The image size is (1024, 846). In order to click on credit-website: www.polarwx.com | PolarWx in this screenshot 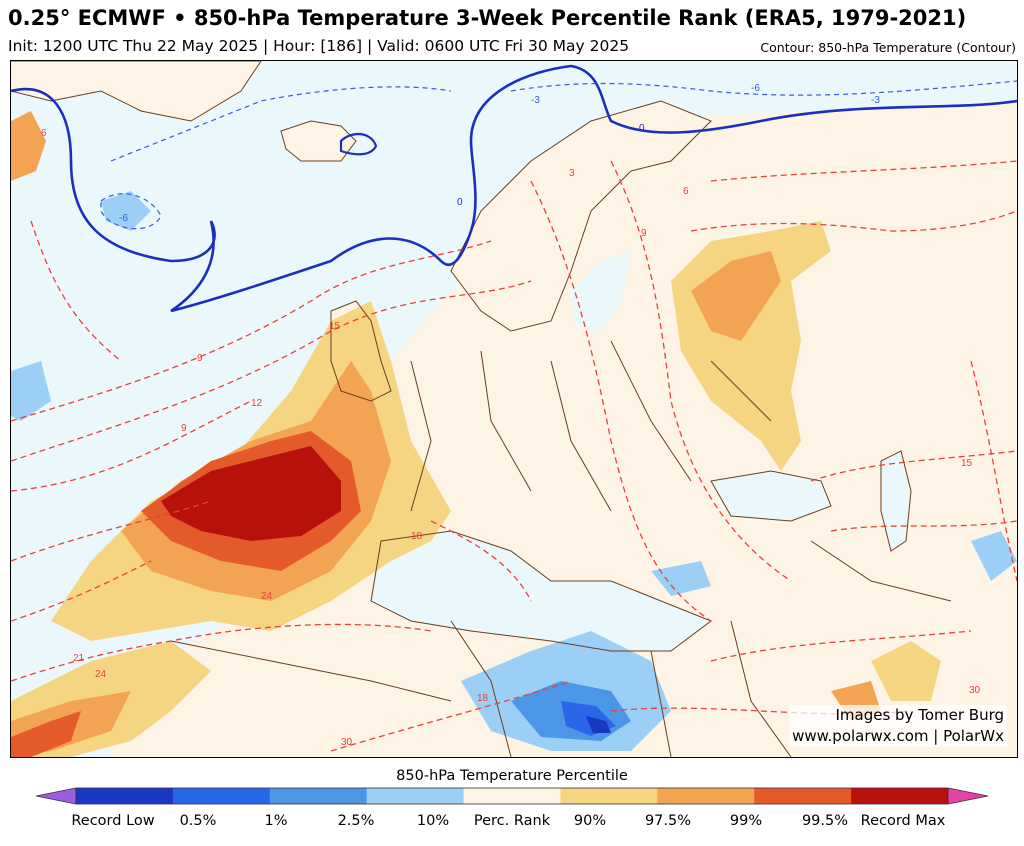, I will do `click(898, 736)`.